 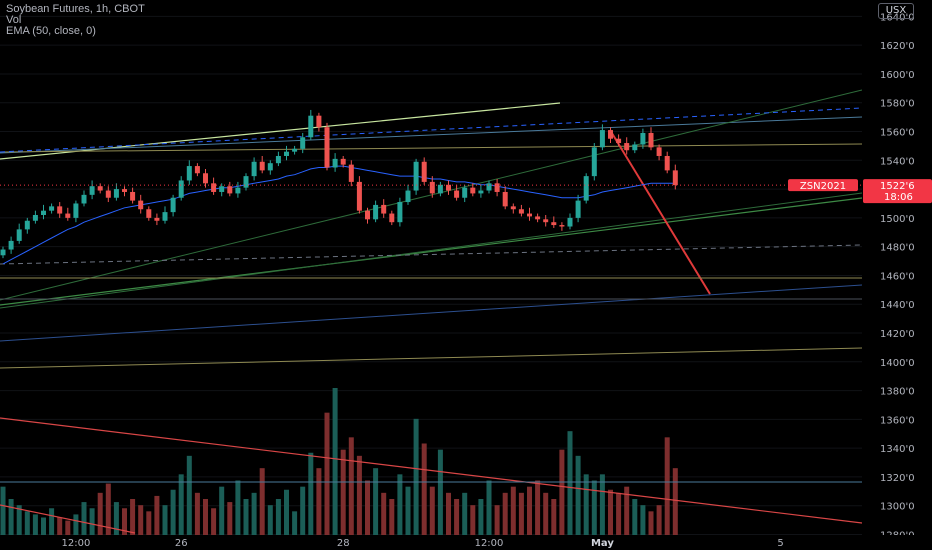 What do you see at coordinates (897, 507) in the screenshot?
I see `y-tick-label: 1300'0` at bounding box center [897, 507].